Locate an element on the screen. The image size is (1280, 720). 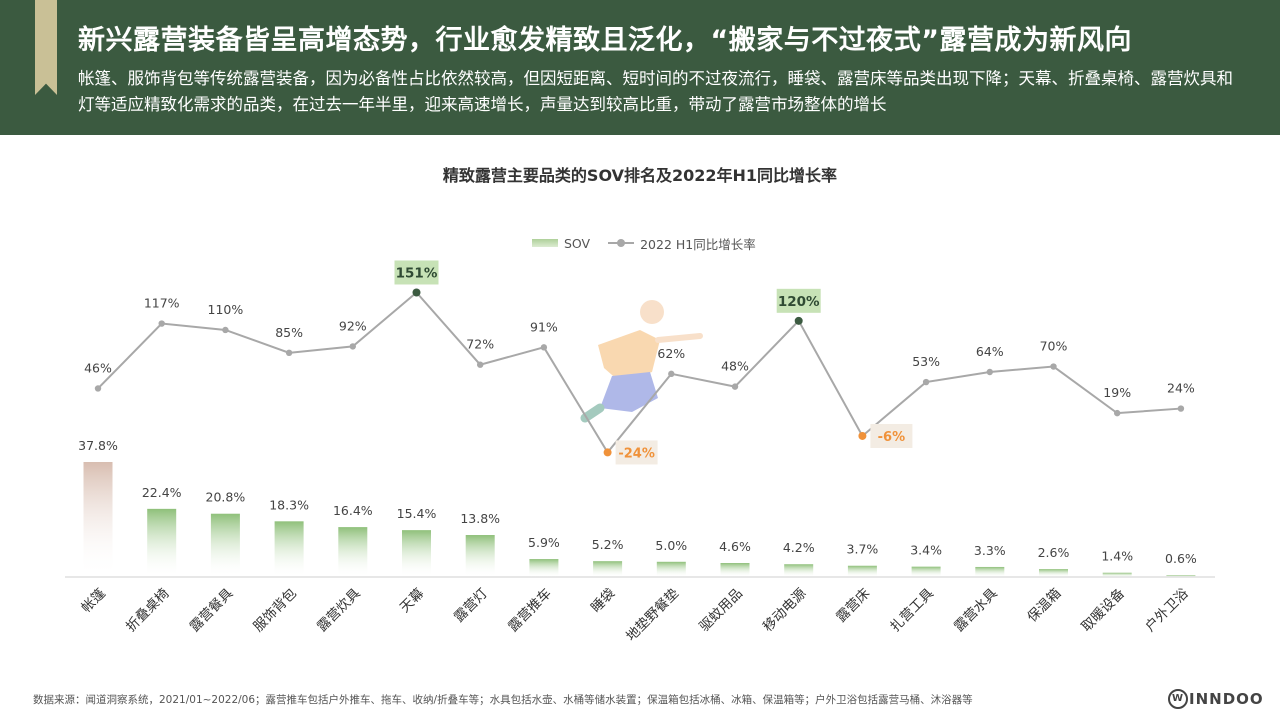
category-label: 扎营工具 is located at coordinates (911, 610).